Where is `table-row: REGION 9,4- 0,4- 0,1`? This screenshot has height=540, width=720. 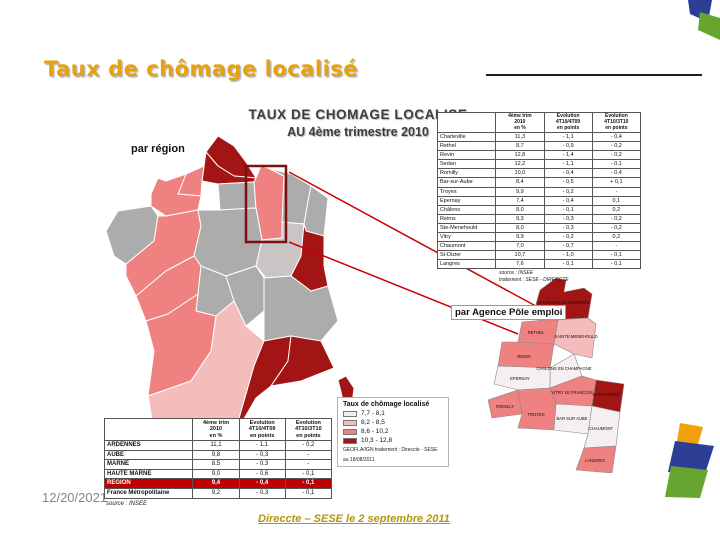
table-row: REGION 9,4- 0,4- 0,1 is located at coordinates (218, 483).